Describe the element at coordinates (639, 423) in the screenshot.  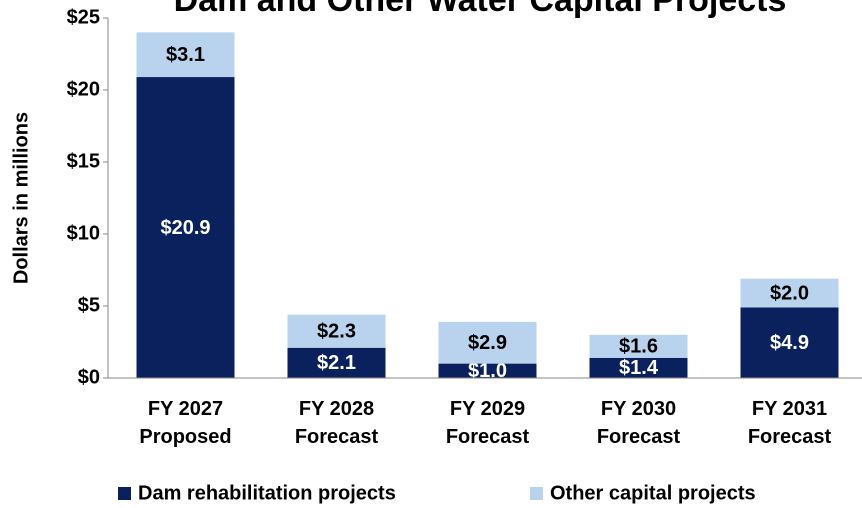
I see `x-tick-label: FY 2030 Forecast` at that location.